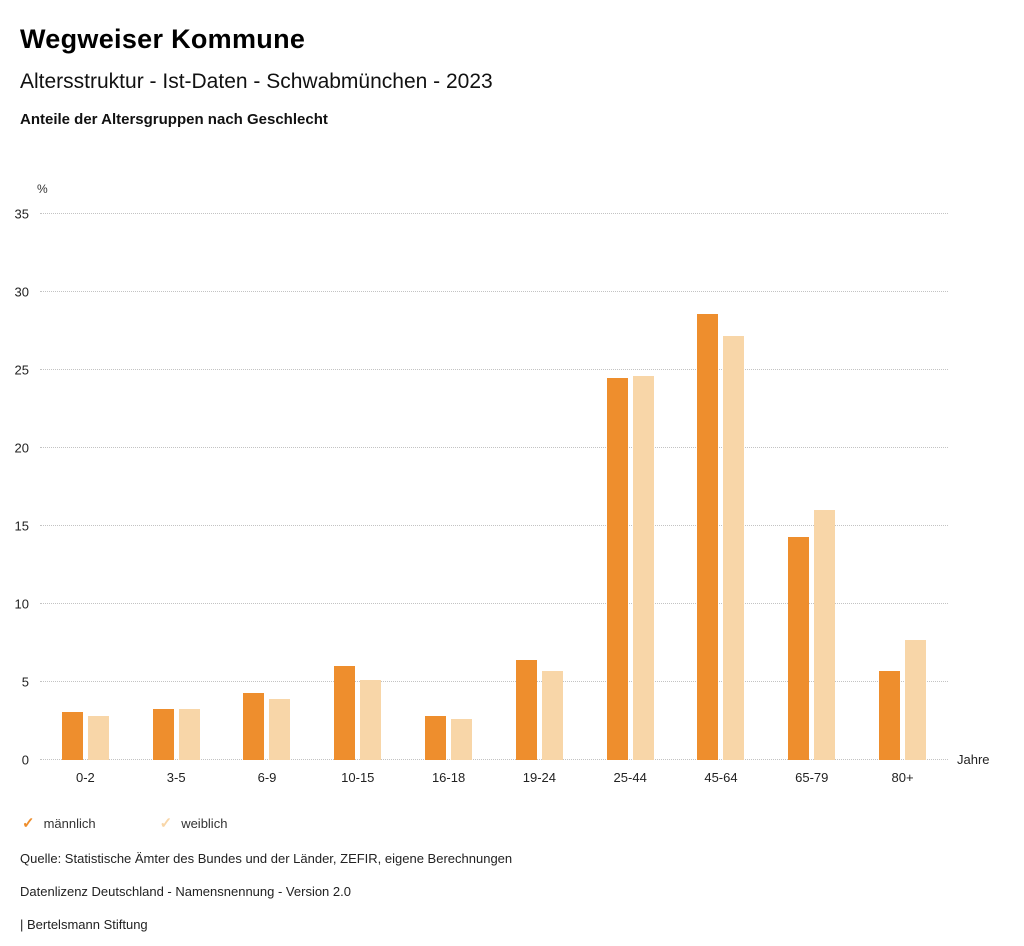  I want to click on gridline: 5, so click(485, 682).